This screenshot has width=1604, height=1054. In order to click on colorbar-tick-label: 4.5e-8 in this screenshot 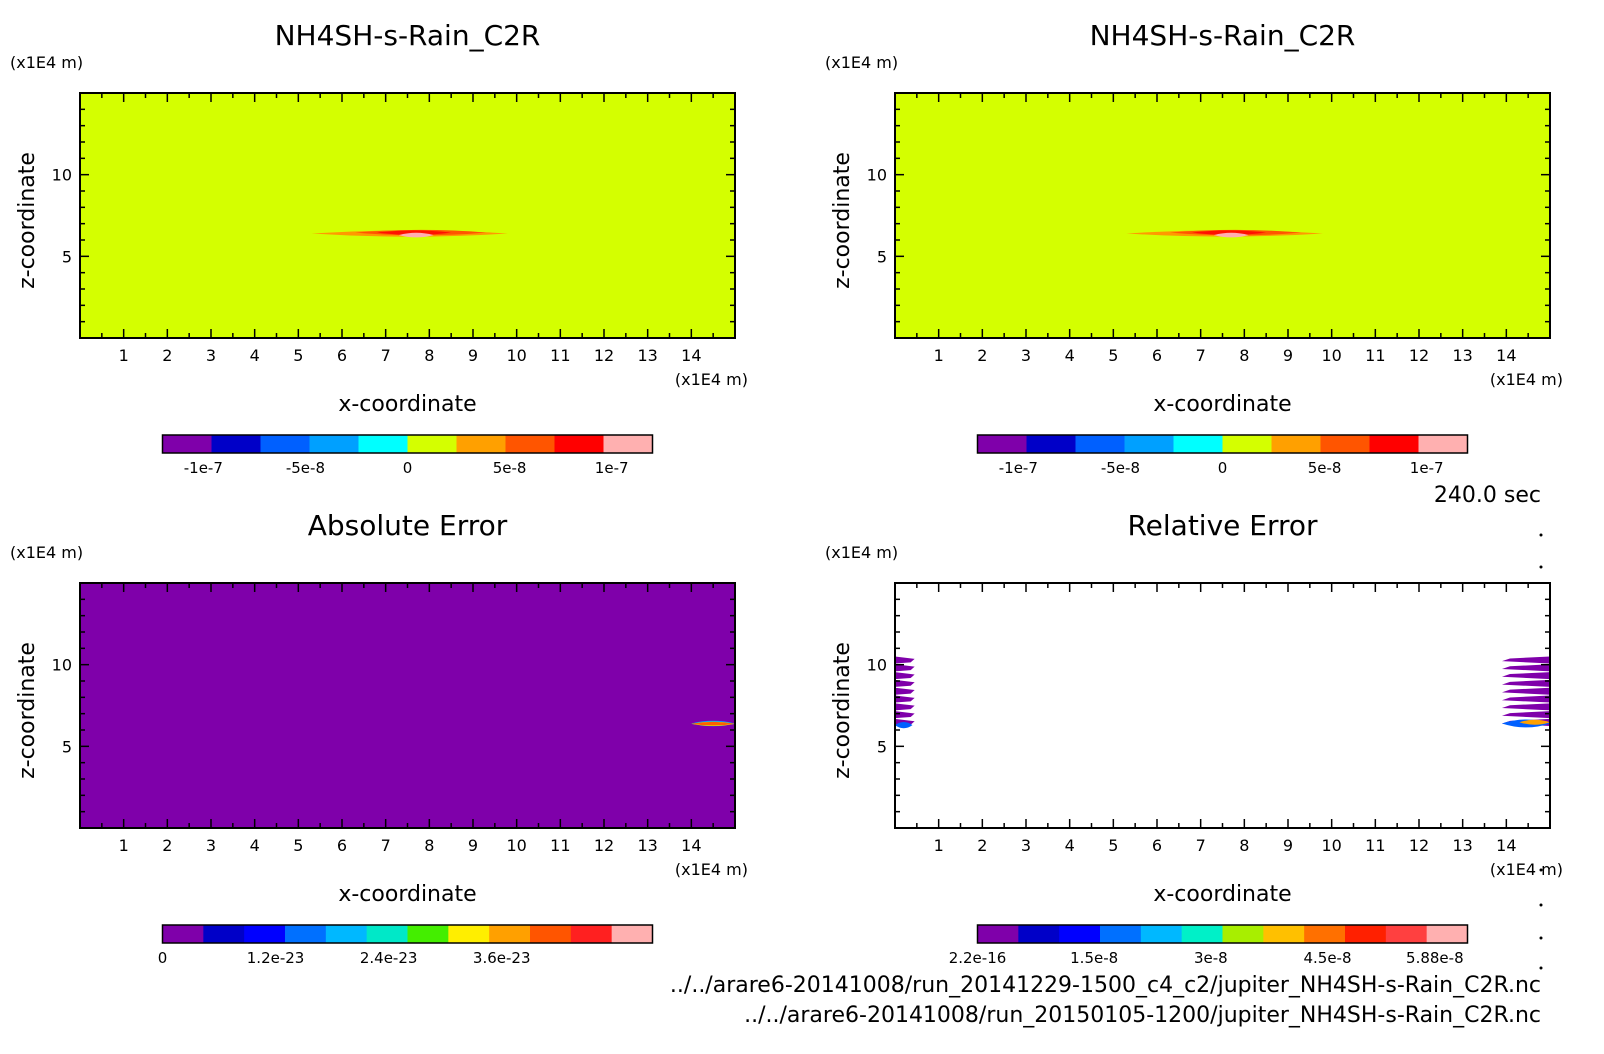, I will do `click(1327, 958)`.